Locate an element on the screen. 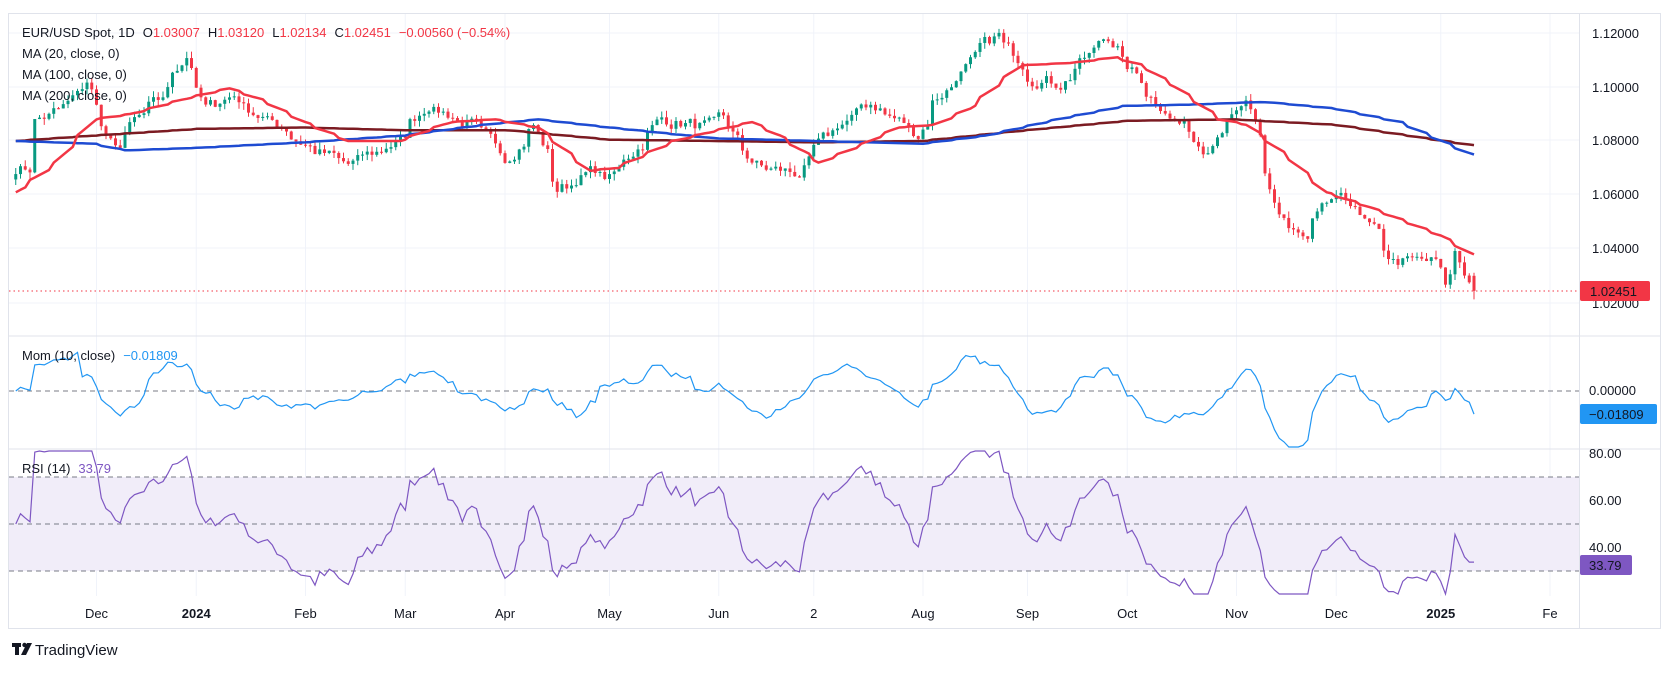 This screenshot has width=1674, height=674. legend-mom: Mom (10, close) −0.01809 is located at coordinates (100, 355).